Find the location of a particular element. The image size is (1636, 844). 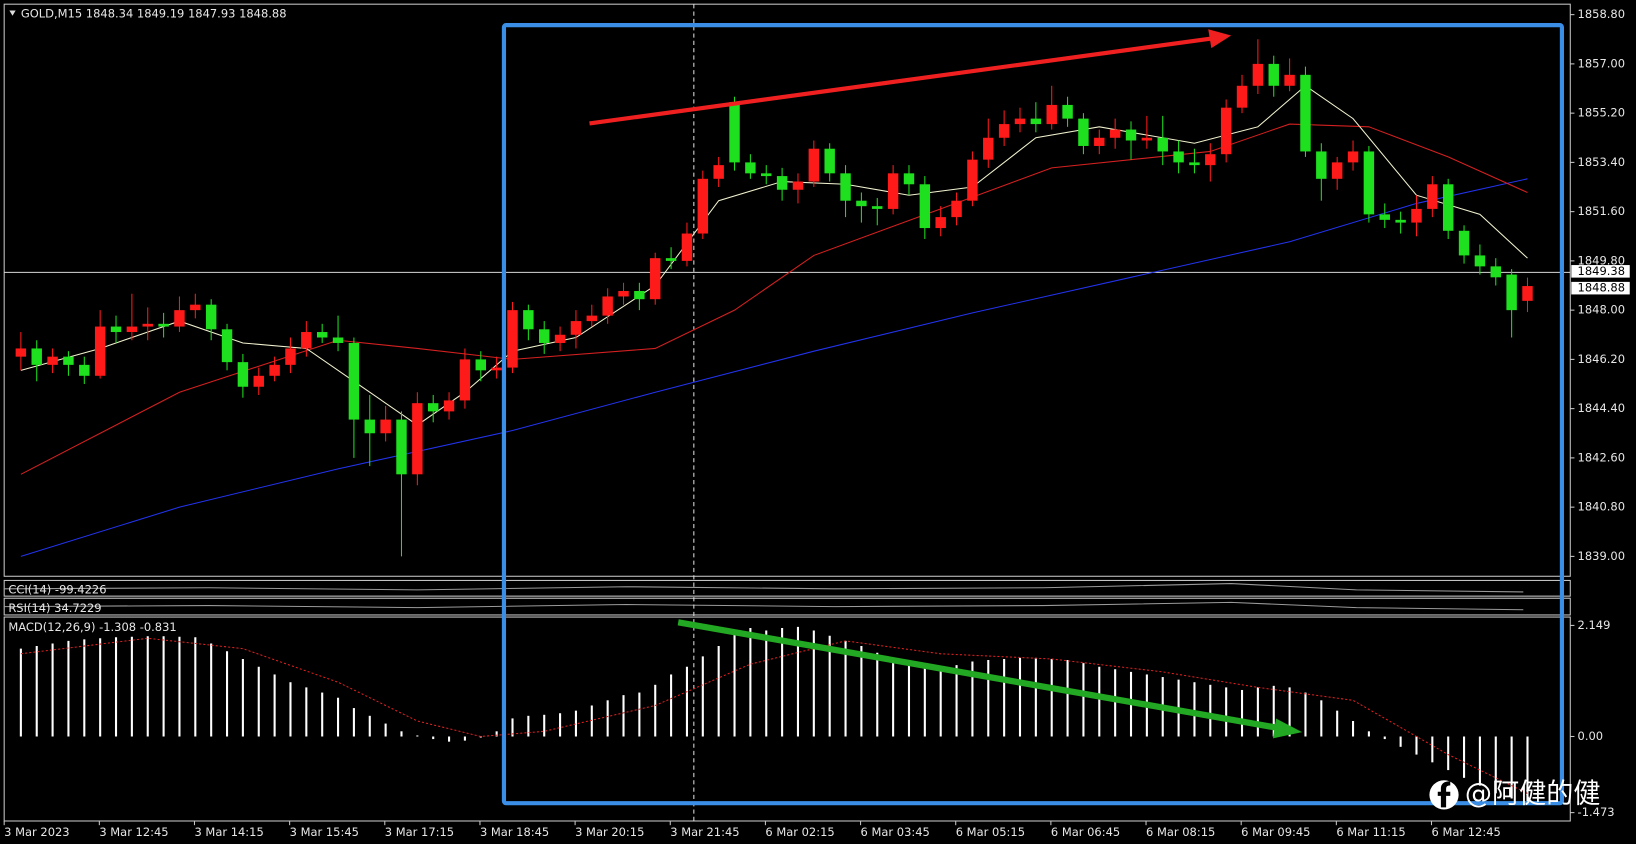

x-tick-label: 3 Mar 2023 is located at coordinates (36, 832).